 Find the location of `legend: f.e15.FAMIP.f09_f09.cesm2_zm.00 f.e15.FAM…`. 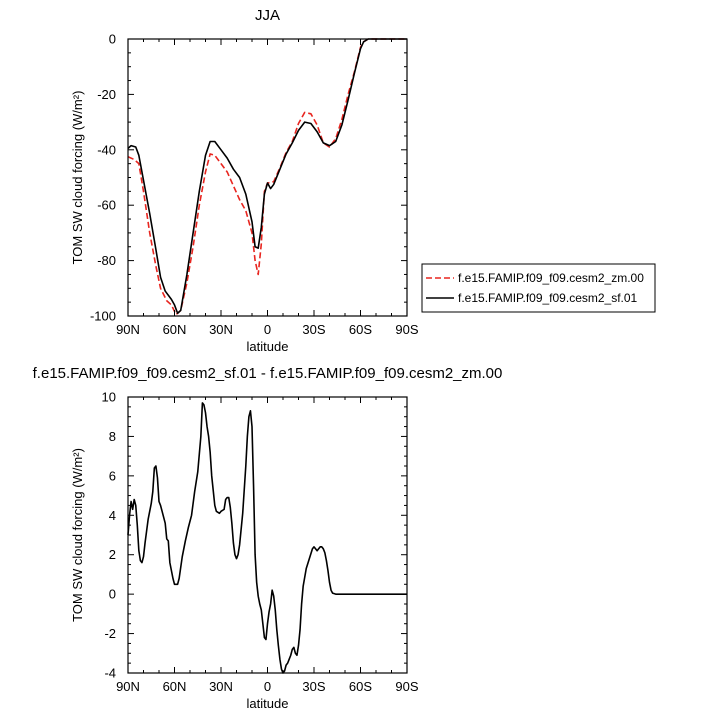

legend: f.e15.FAMIP.f09_f09.cesm2_zm.00 f.e15.FAM… is located at coordinates (538, 288).